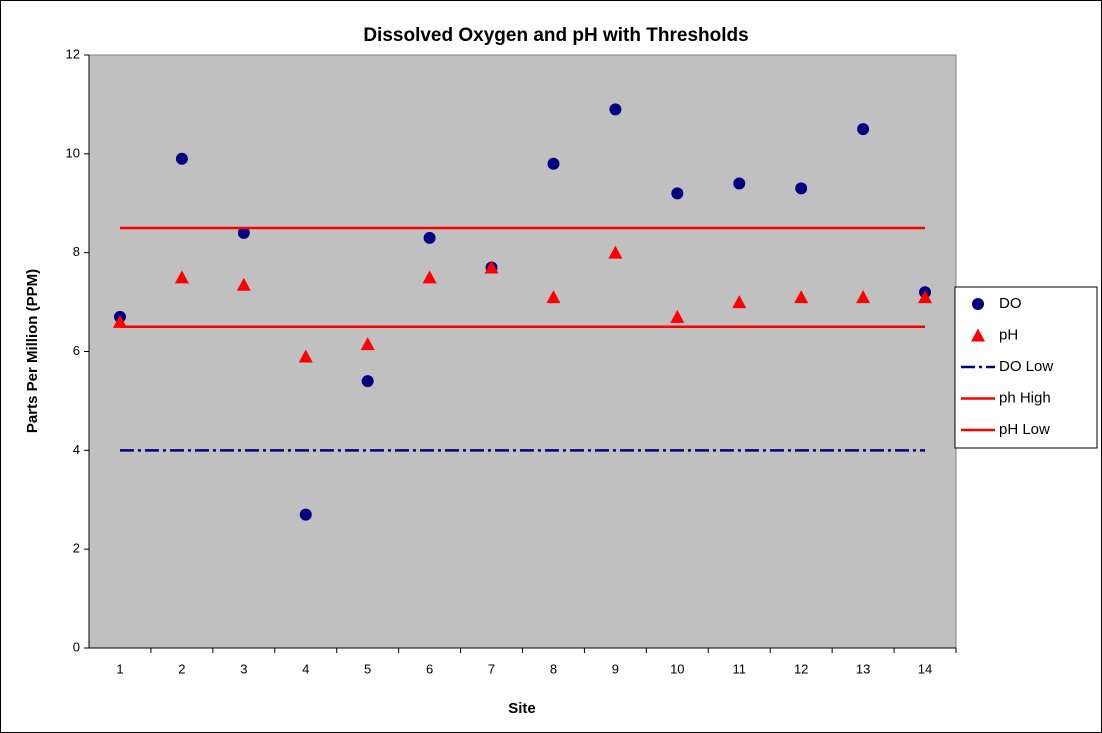  Describe the element at coordinates (1025, 397) in the screenshot. I see `legend-label: ph High` at that location.